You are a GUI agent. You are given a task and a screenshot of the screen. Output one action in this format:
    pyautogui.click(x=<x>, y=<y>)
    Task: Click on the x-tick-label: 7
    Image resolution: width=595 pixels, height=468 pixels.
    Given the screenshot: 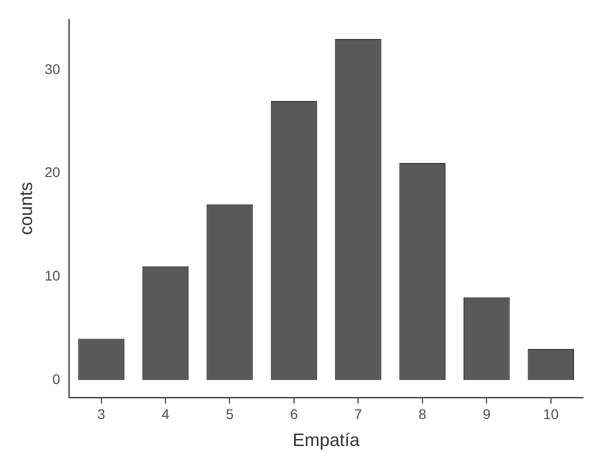 What is the action you would take?
    pyautogui.click(x=358, y=414)
    